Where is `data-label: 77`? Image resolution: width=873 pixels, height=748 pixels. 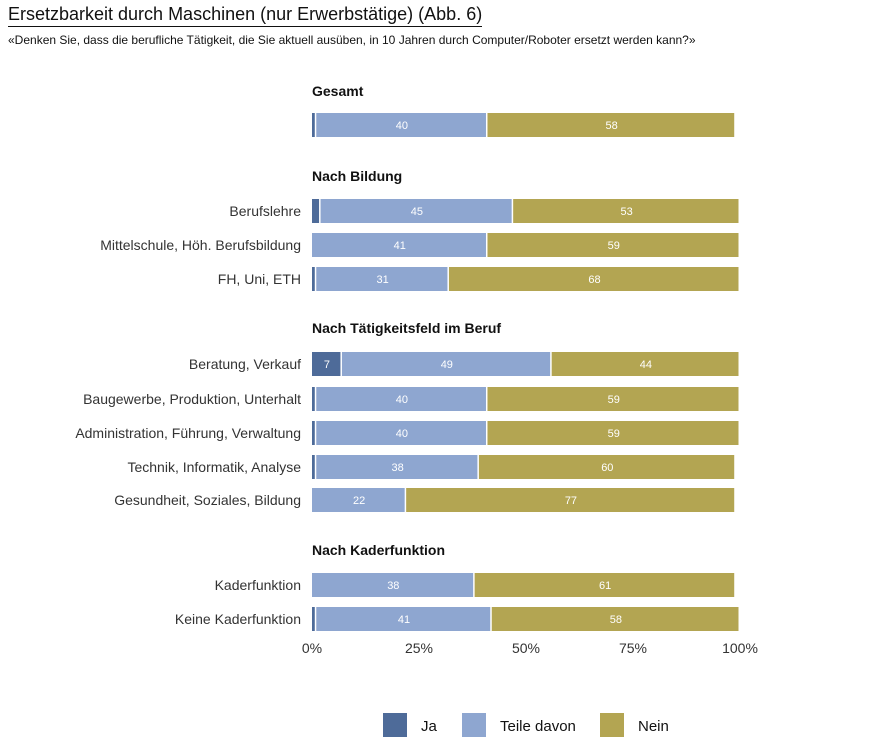 data-label: 77 is located at coordinates (571, 501).